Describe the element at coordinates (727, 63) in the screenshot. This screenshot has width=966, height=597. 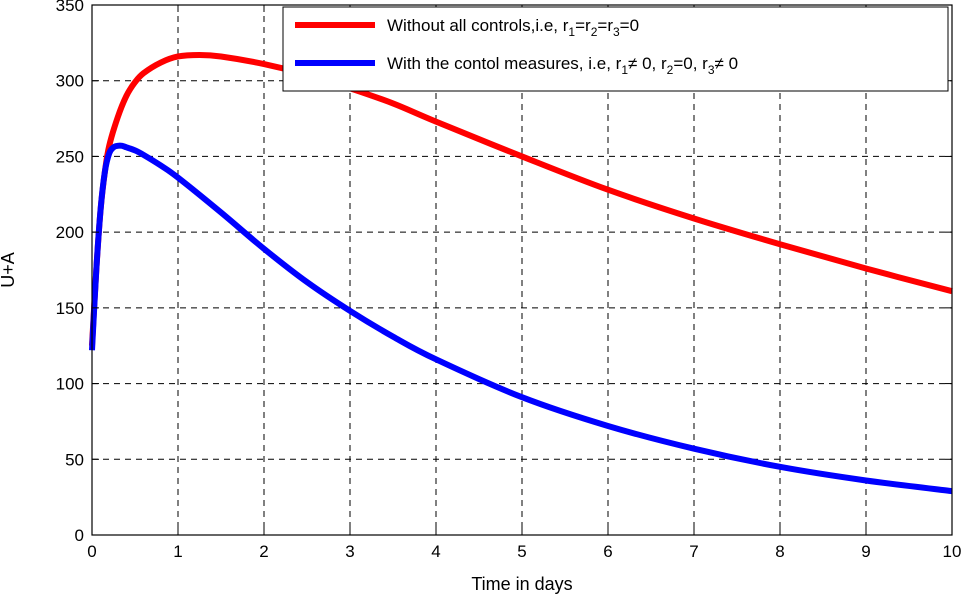
I see `legend-label-text: ≠ 0` at that location.